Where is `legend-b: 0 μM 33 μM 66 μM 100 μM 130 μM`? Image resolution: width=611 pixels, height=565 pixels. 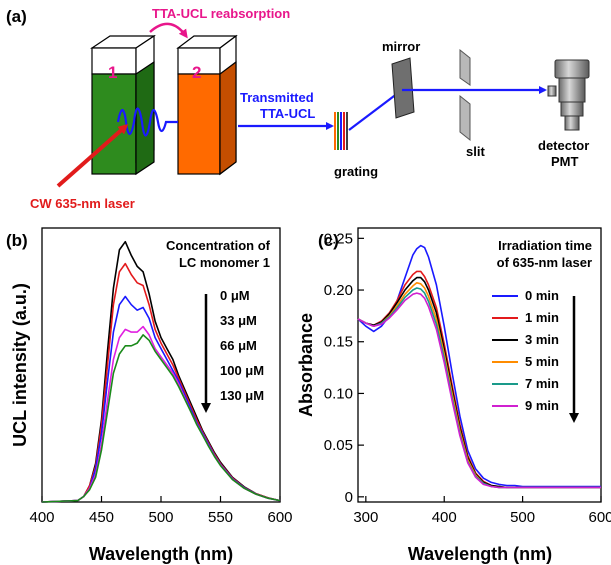 legend-b: 0 μM 33 μM 66 μM 100 μM 130 μM is located at coordinates (242, 345).